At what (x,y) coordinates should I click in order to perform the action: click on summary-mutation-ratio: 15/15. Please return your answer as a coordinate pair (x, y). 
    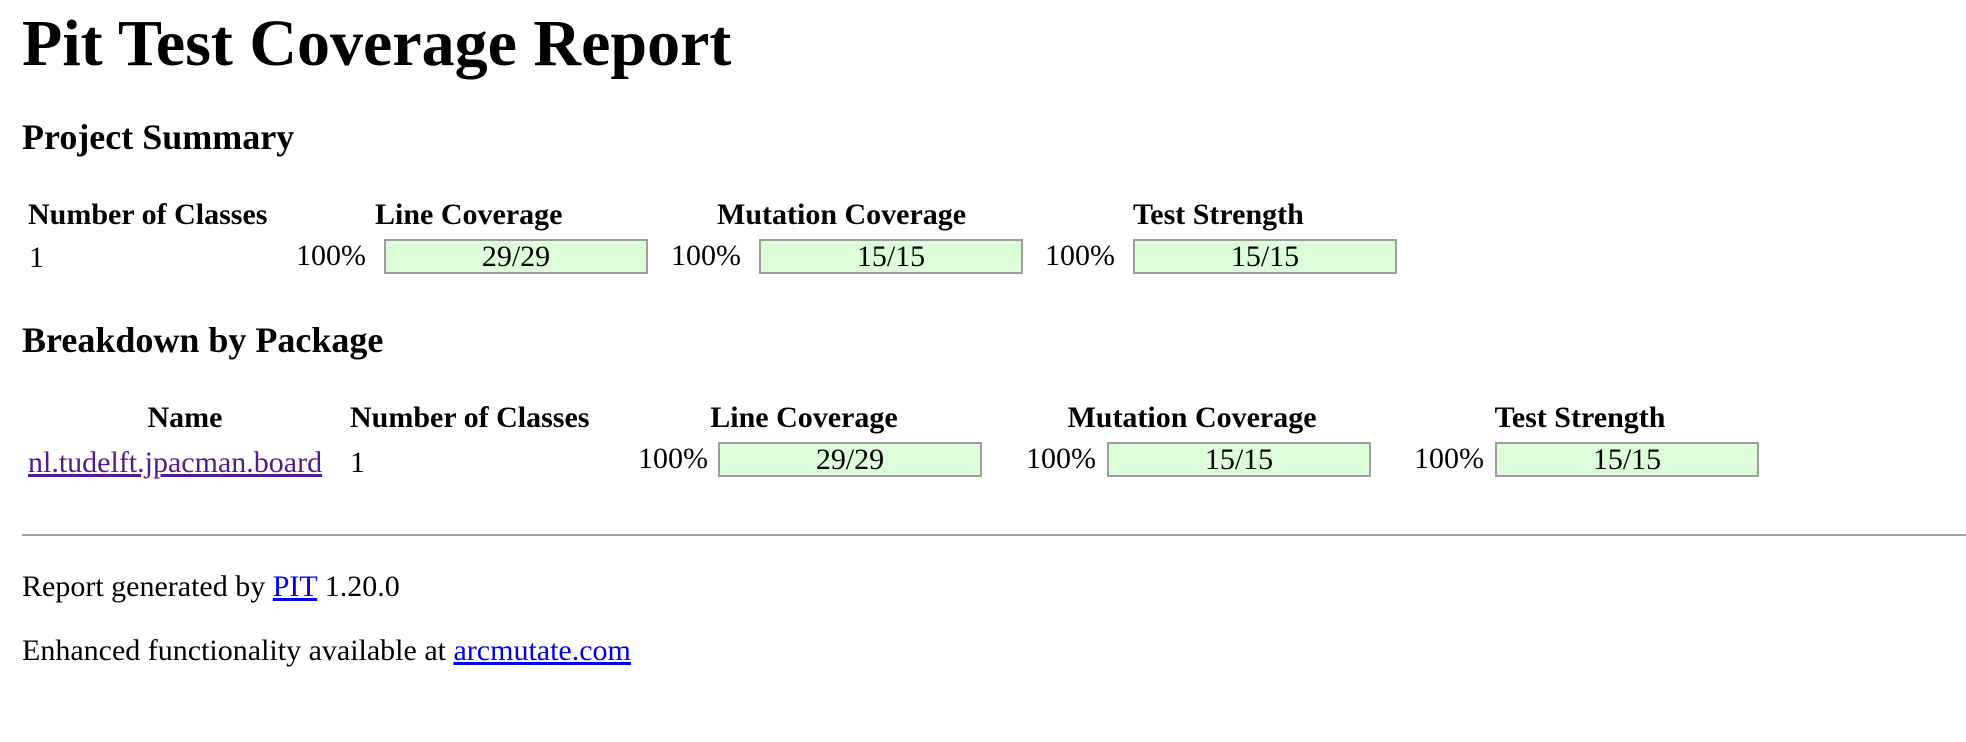
    Looking at the image, I should click on (891, 256).